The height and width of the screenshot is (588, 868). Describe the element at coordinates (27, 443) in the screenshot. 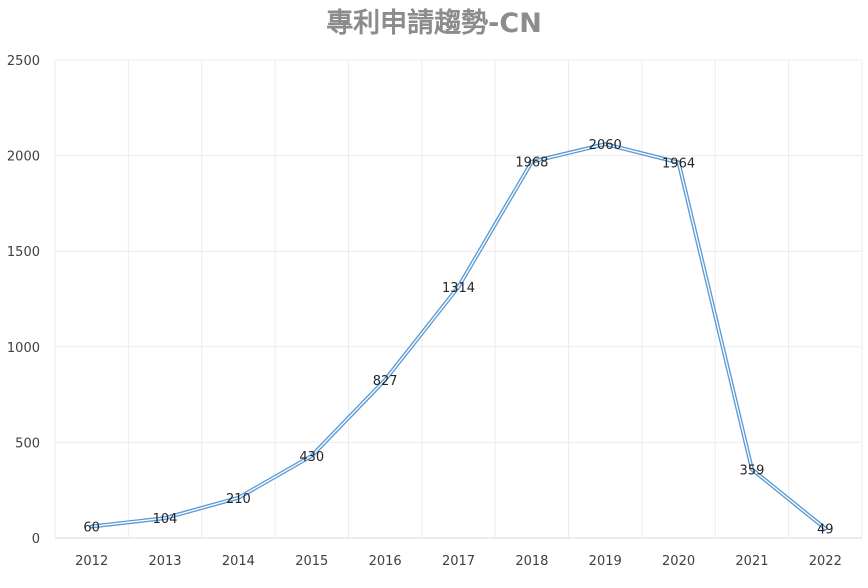

I see `y-tick-label: 500` at that location.